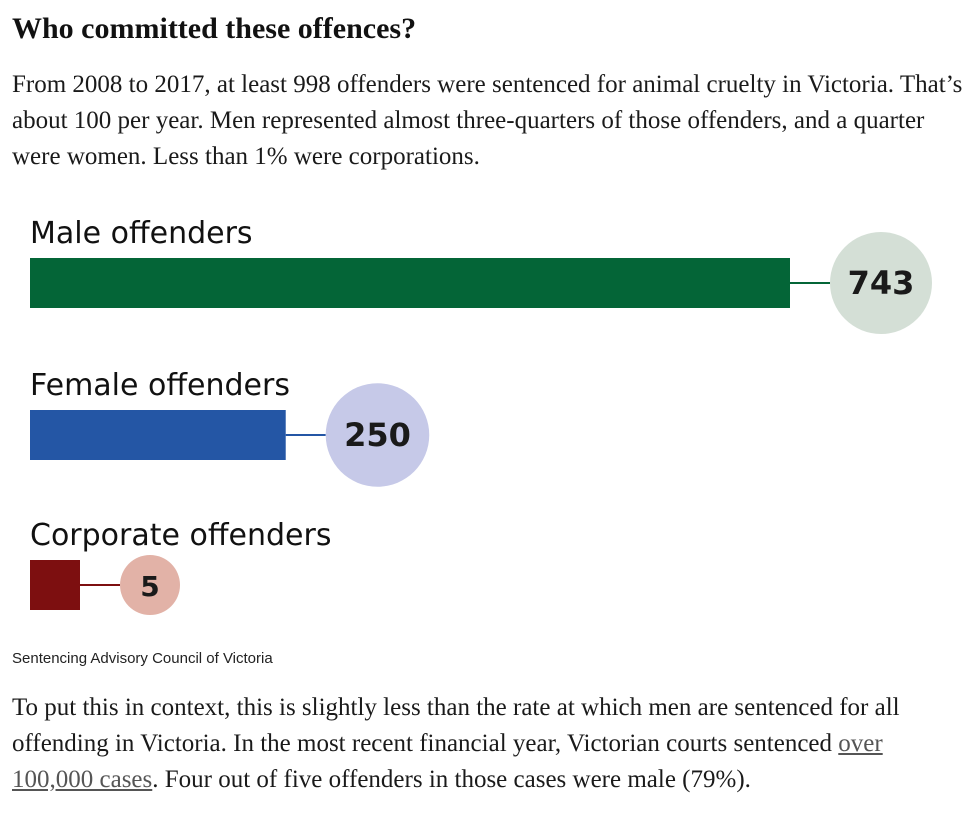 Image resolution: width=977 pixels, height=833 pixels. I want to click on male-offenders-label: Male offenders, so click(141, 233).